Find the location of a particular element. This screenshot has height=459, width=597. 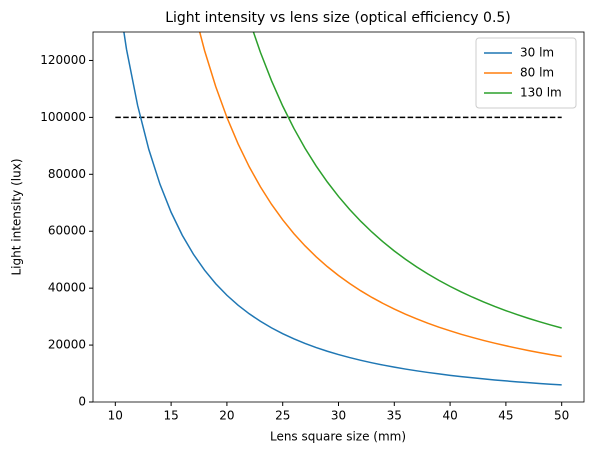

y-tick-label: 0 is located at coordinates (82, 402).